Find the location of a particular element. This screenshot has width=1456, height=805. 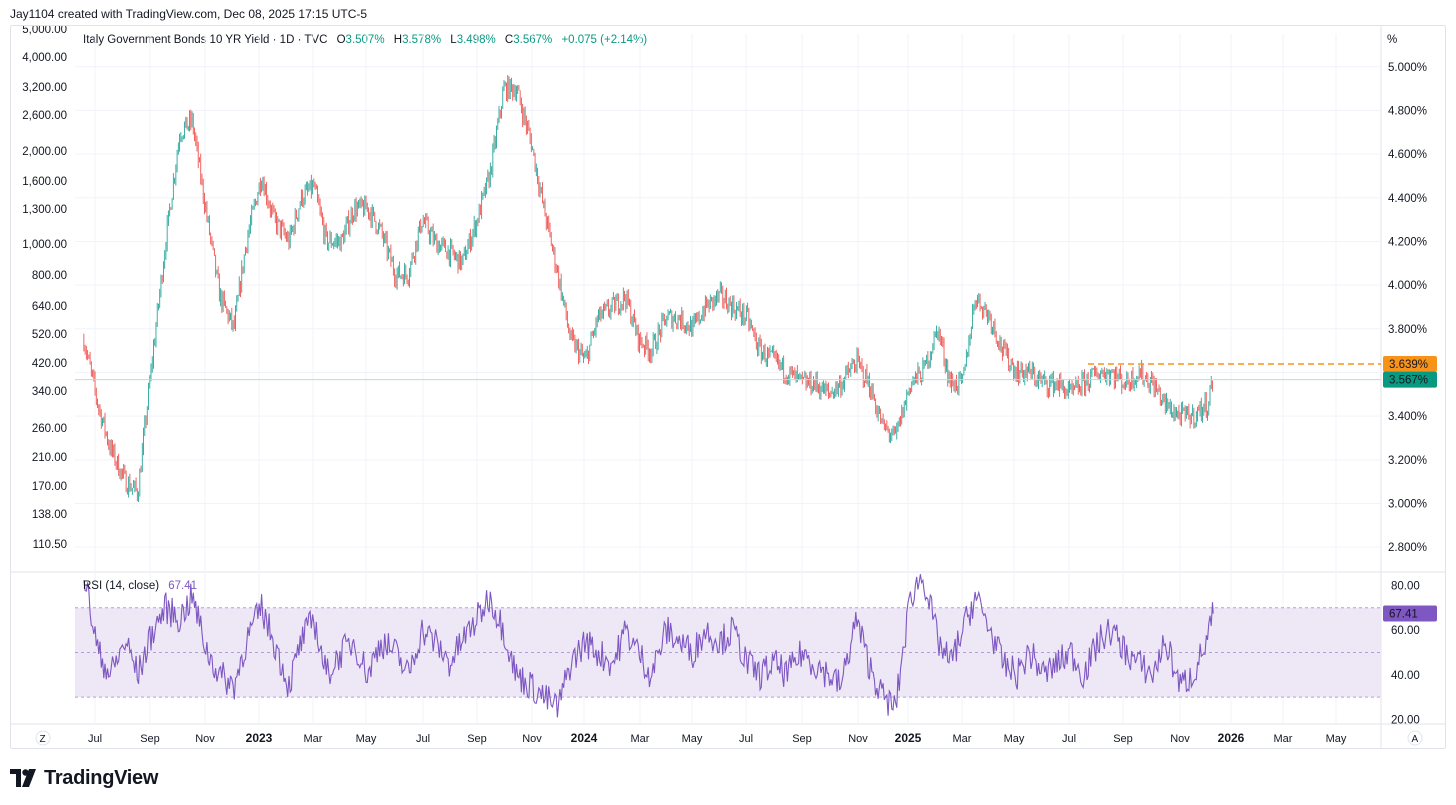

legend-open-value: 3.507% is located at coordinates (365, 40).